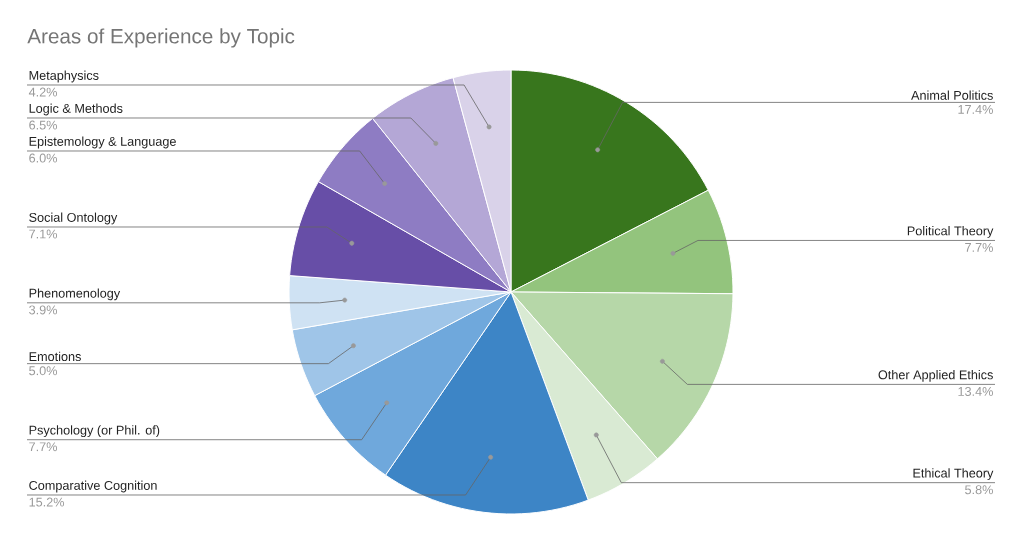 This screenshot has height=541, width=1022. What do you see at coordinates (75, 294) in the screenshot?
I see `slice-label: Phenomenology` at bounding box center [75, 294].